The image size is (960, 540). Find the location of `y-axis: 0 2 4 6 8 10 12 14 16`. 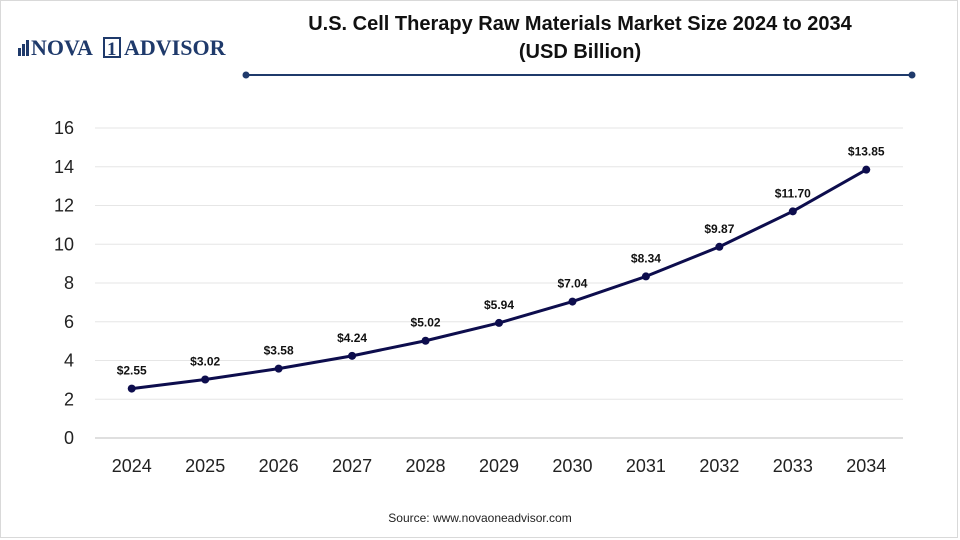

y-axis: 0 2 4 6 8 10 12 14 16 is located at coordinates (64, 283).